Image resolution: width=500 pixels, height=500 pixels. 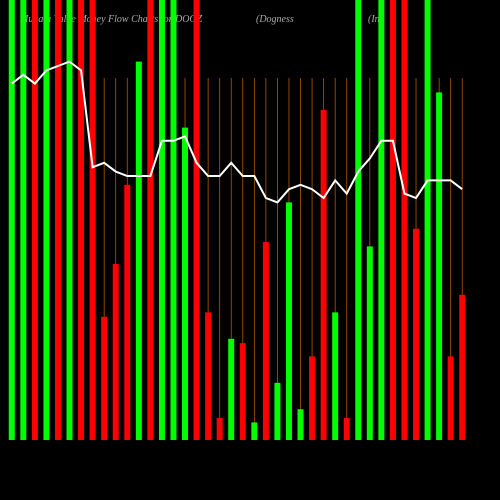 What do you see at coordinates (375, 19) in the screenshot?
I see `chart-subtitle: (Int` at bounding box center [375, 19].